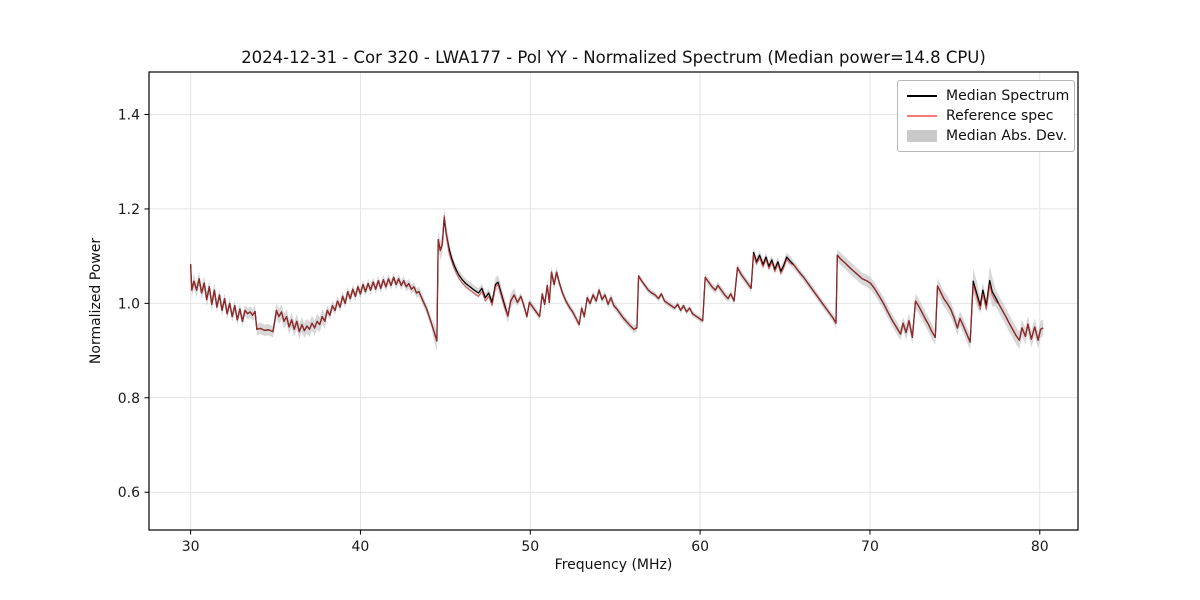 The image size is (1200, 600). Describe the element at coordinates (530, 547) in the screenshot. I see `x-tick-label: 50` at that location.